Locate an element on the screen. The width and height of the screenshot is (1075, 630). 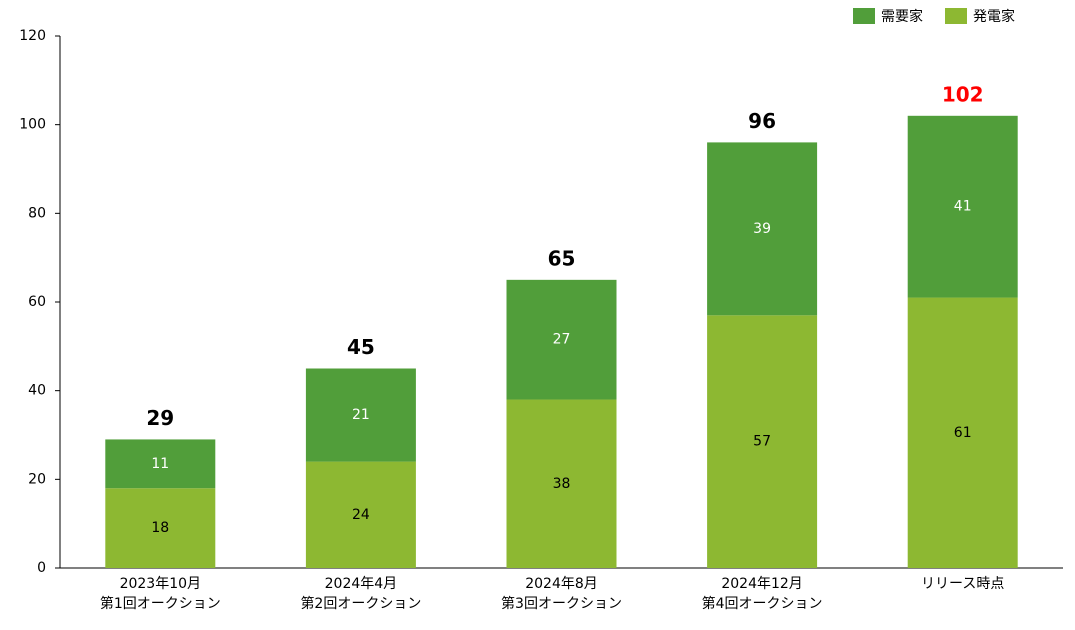
x-tick-label: 2024年4月 is located at coordinates (361, 584).